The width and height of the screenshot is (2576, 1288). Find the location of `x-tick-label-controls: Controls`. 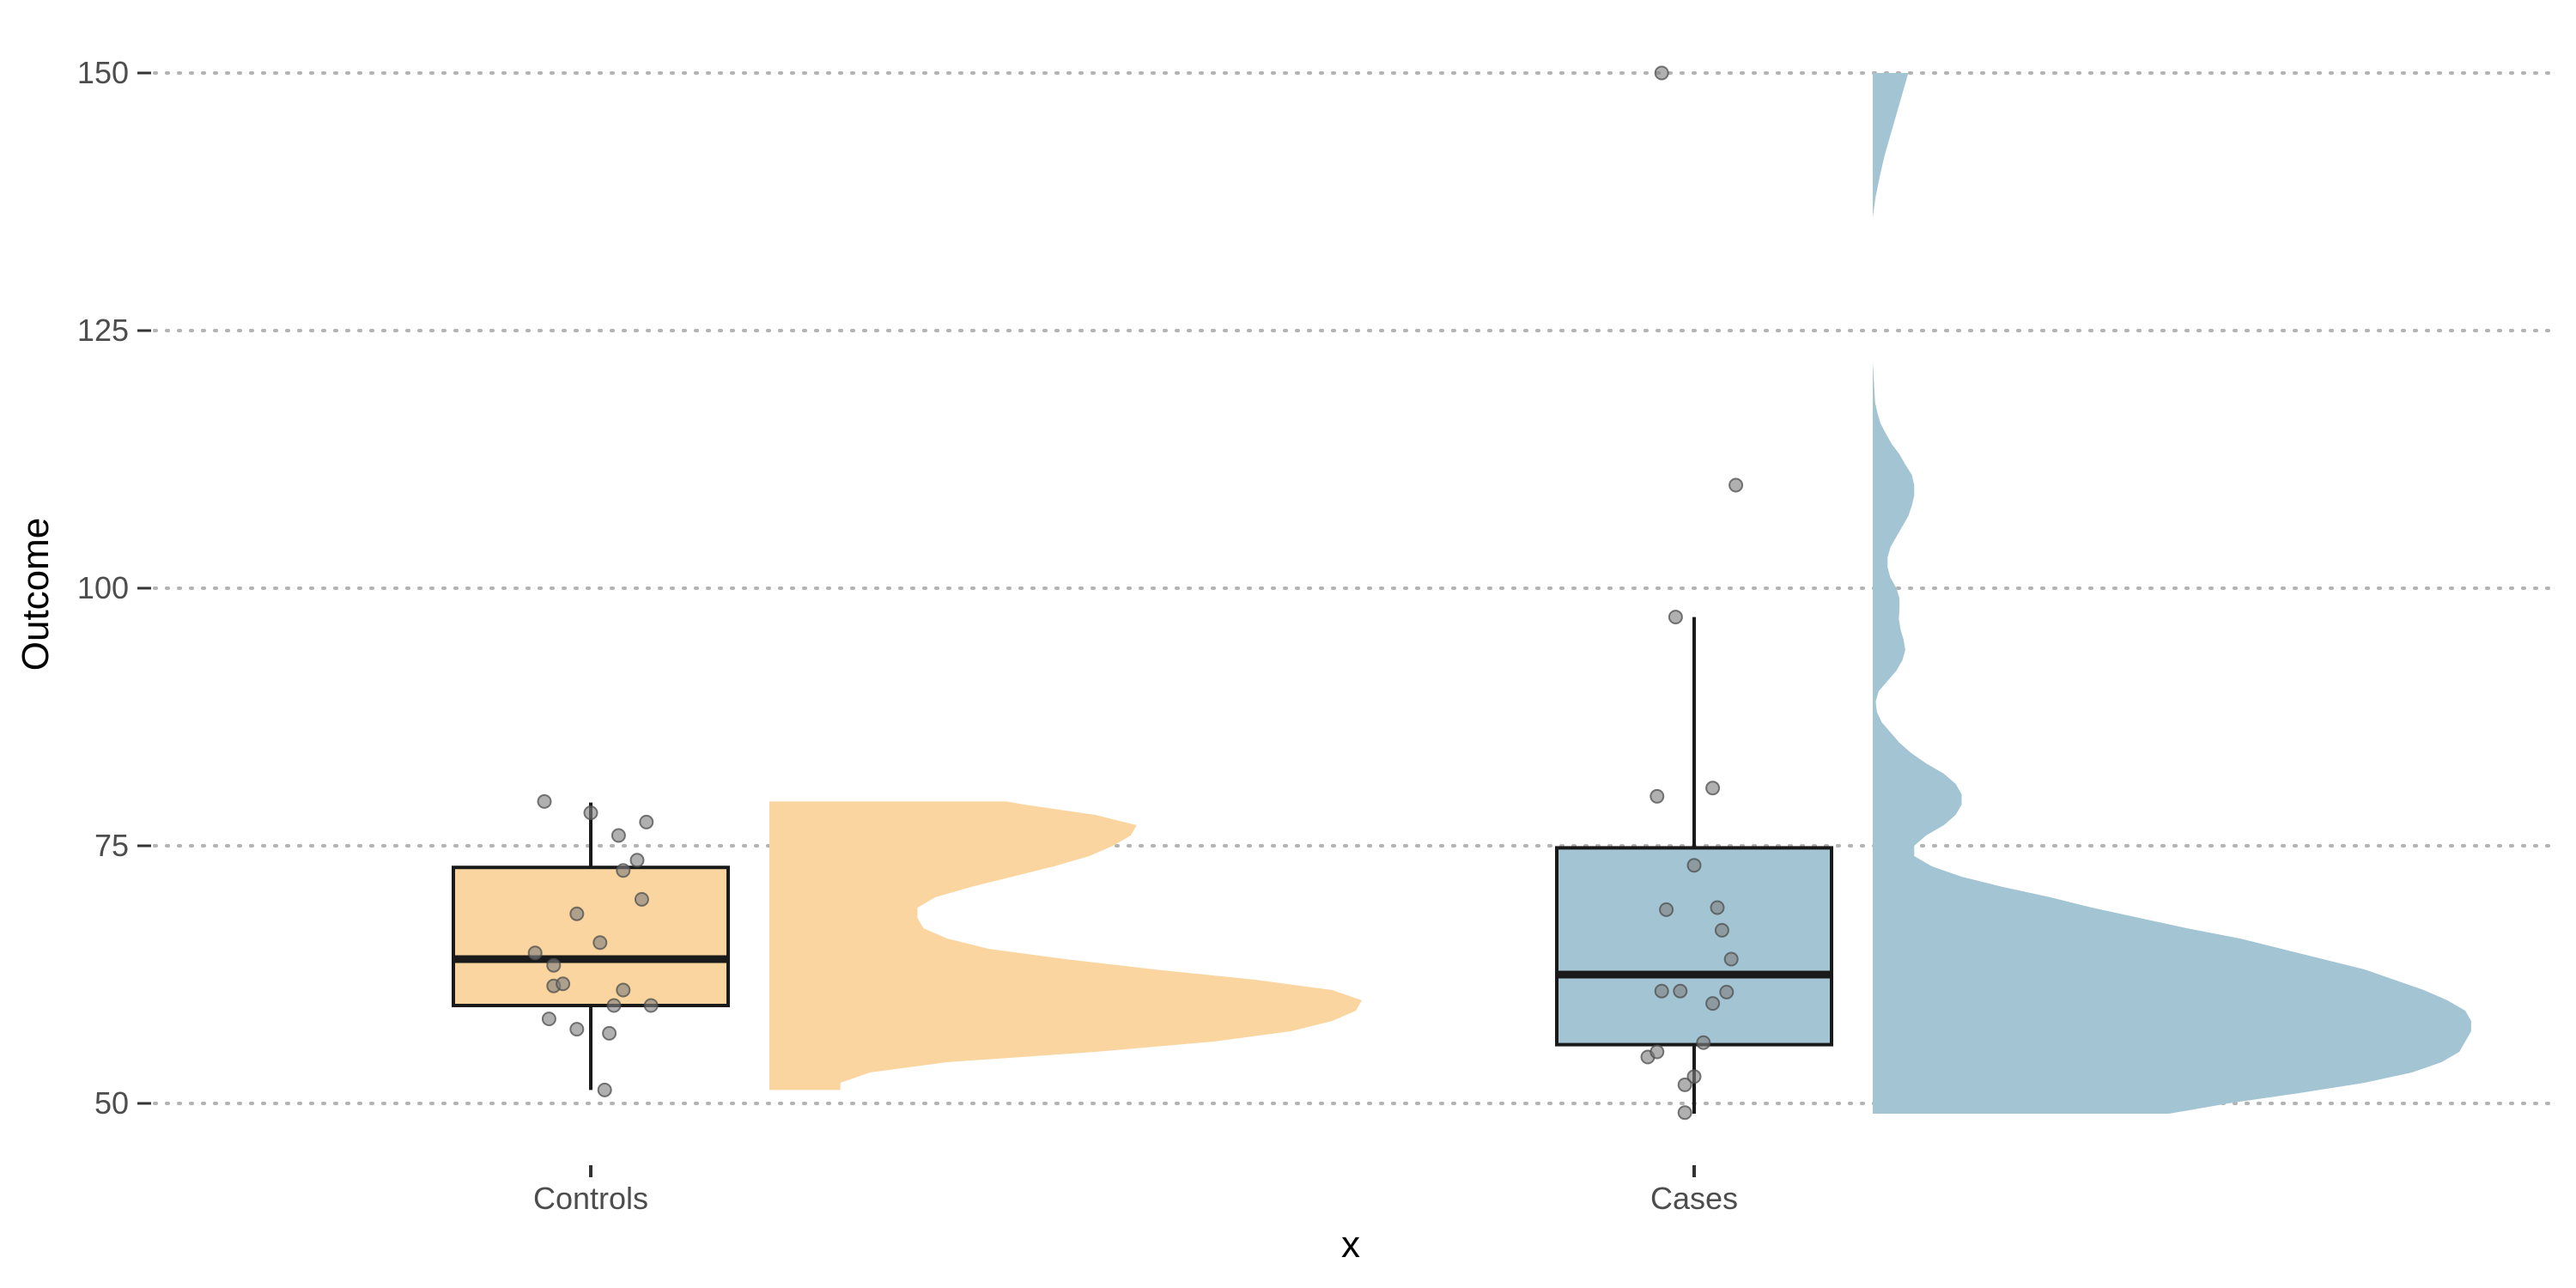

x-tick-label-controls: Controls is located at coordinates (590, 1199).